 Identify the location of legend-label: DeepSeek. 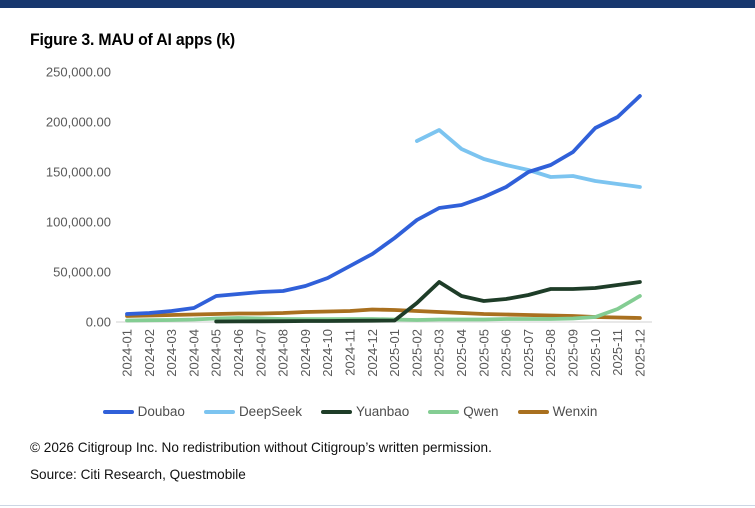
(270, 411).